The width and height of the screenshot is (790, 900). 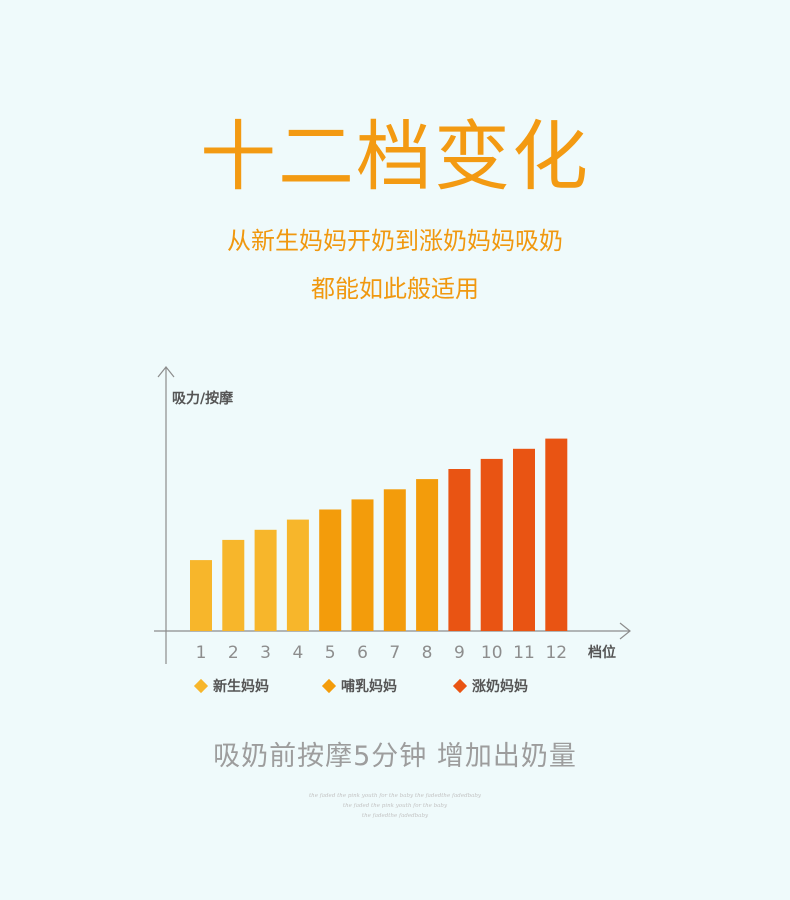 What do you see at coordinates (459, 653) in the screenshot?
I see `x-tick-label: 9` at bounding box center [459, 653].